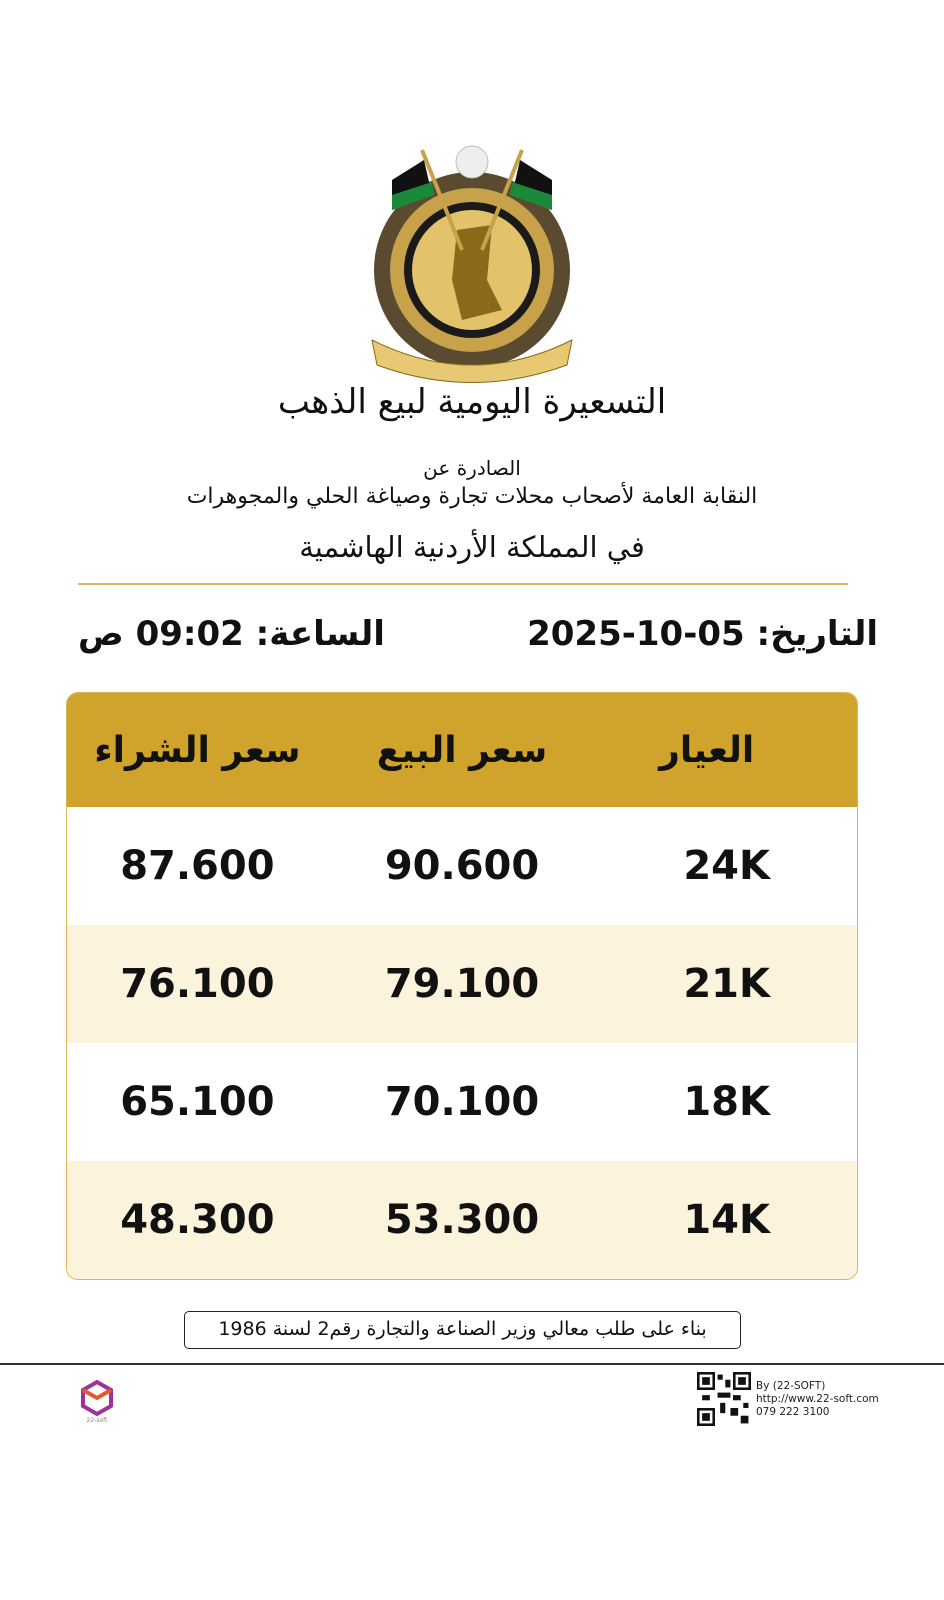 The width and height of the screenshot is (944, 1600). I want to click on svg-text: 22-soft, so click(98, 1420).